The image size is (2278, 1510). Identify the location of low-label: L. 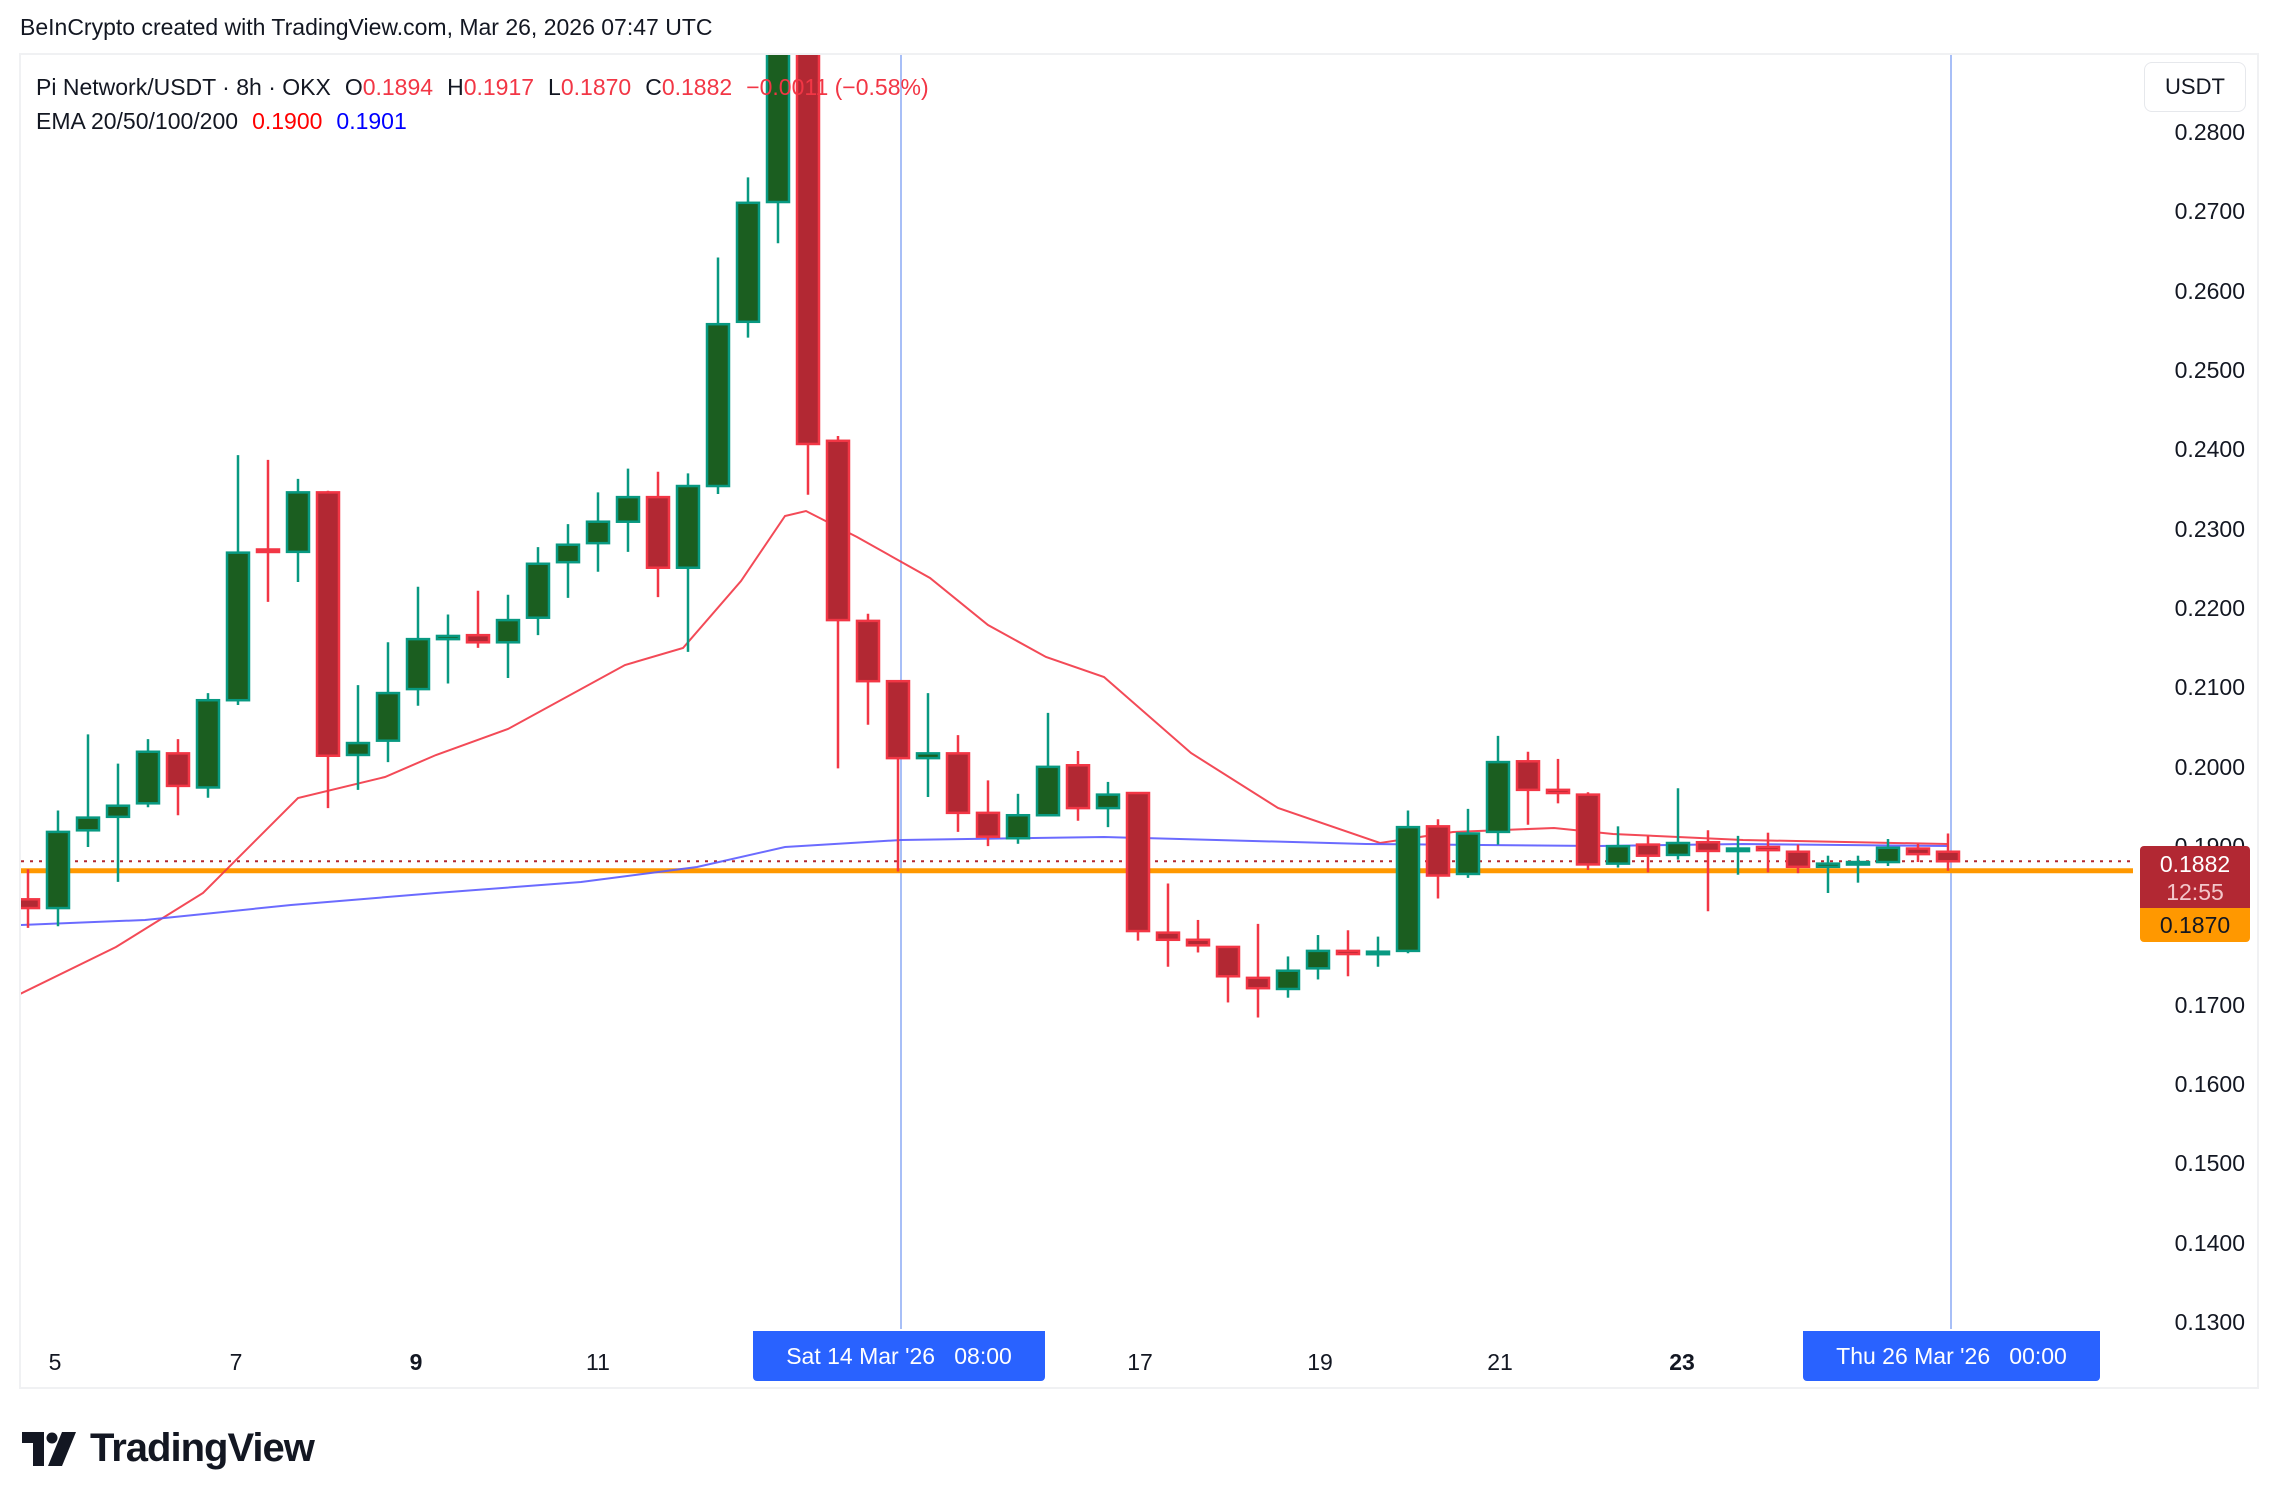
(554, 87).